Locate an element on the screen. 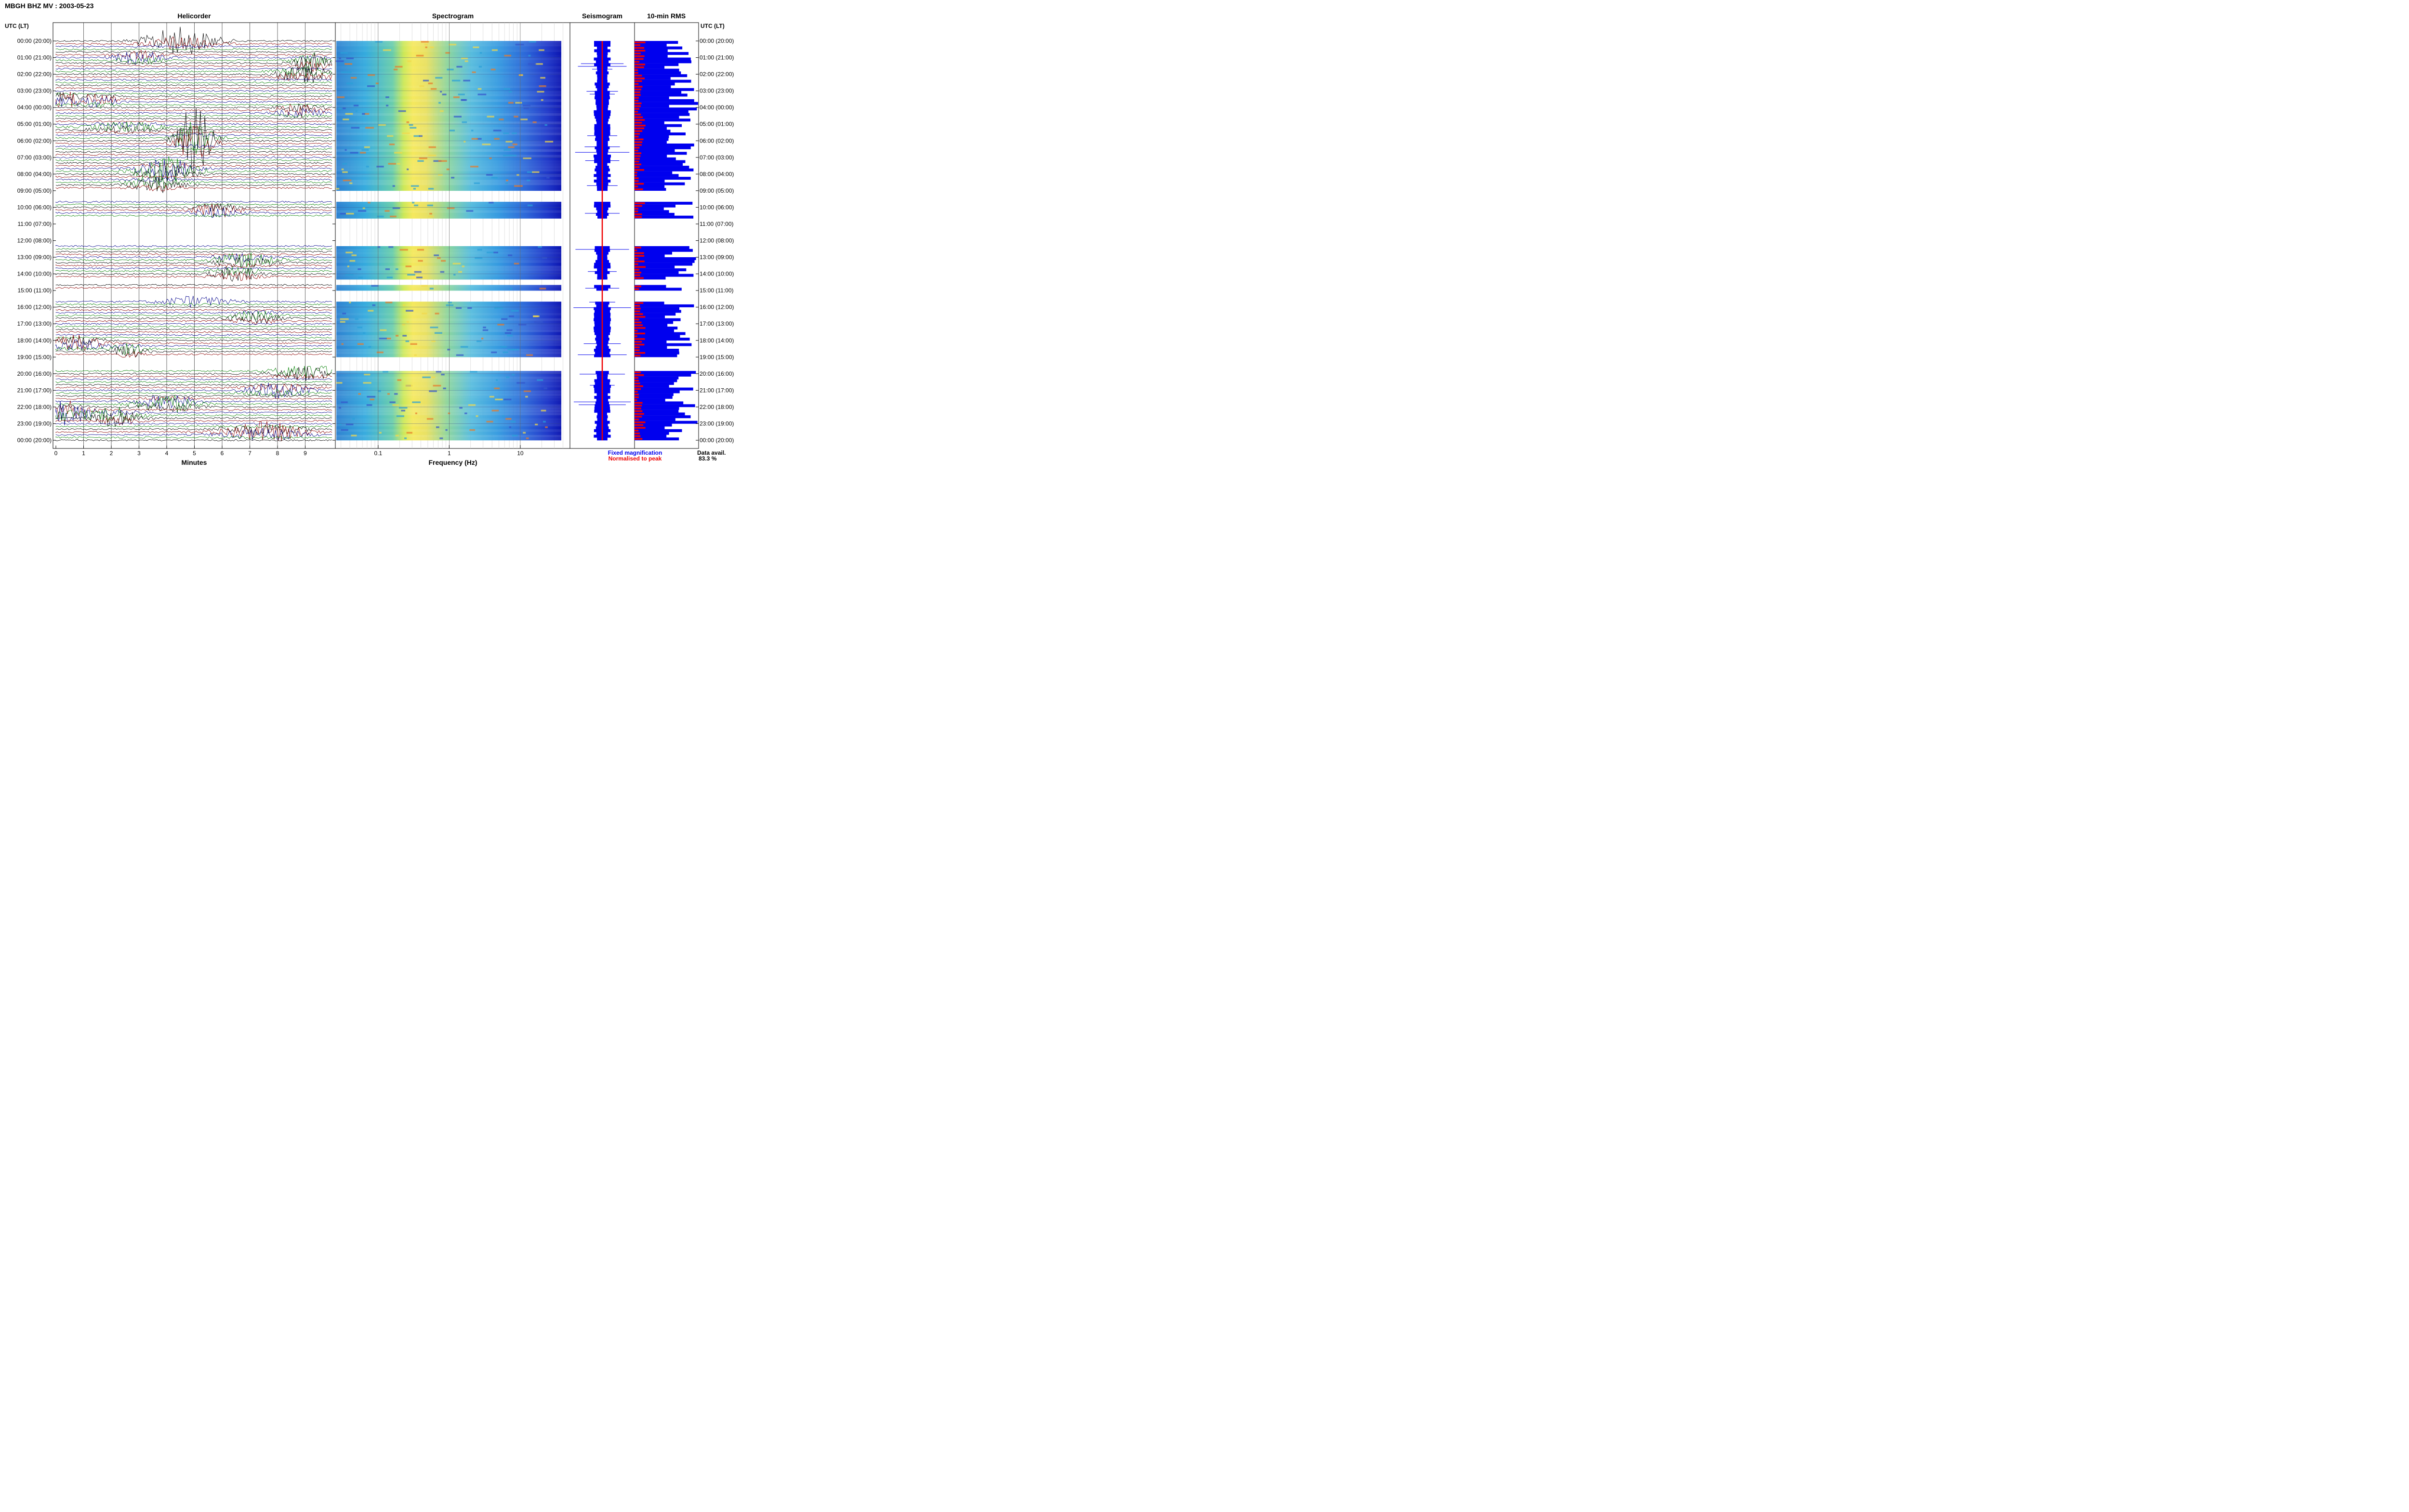  rms-frame is located at coordinates (666, 235).